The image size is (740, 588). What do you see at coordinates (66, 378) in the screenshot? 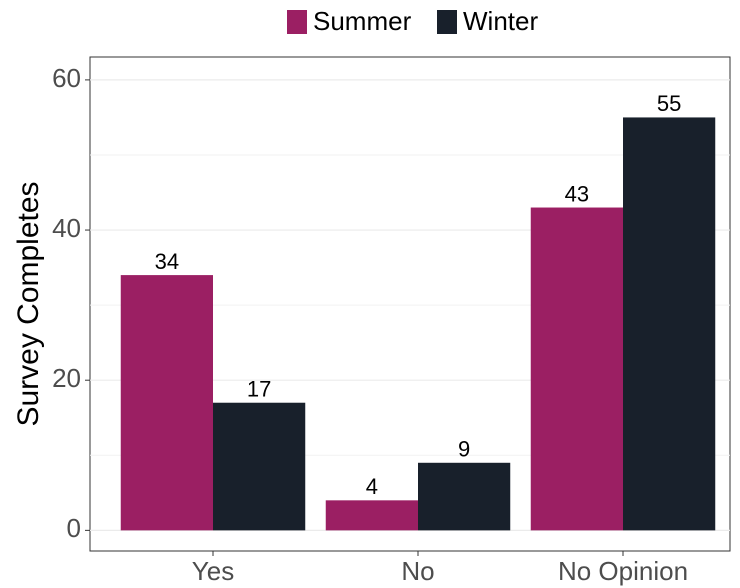
I see `y-tick-label: 20` at bounding box center [66, 378].